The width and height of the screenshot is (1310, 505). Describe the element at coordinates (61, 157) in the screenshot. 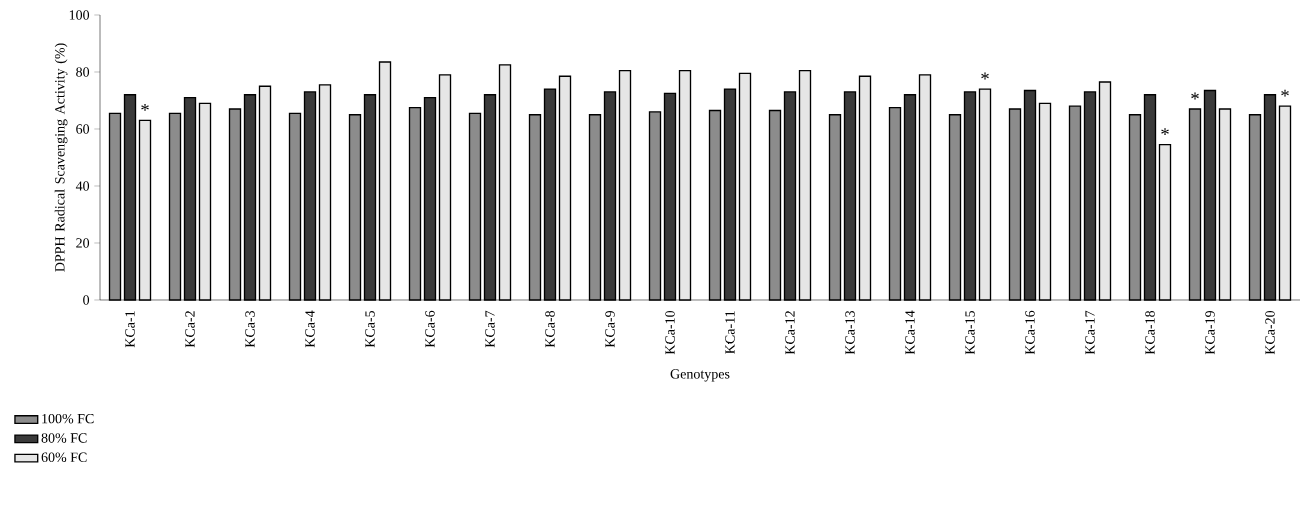

I see `y-axis-title: DPPH Radical Scavenging Activity (%)` at that location.